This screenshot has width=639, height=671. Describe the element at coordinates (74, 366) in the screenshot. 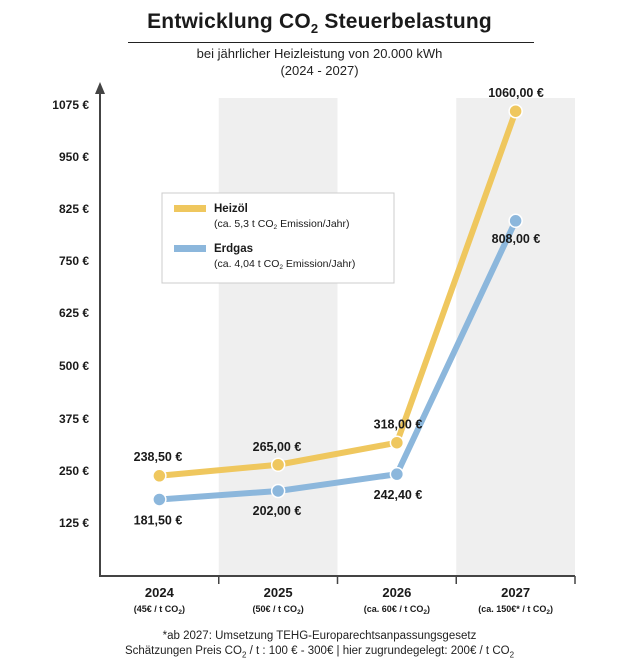

I see `y-tick-label: 500 €` at that location.